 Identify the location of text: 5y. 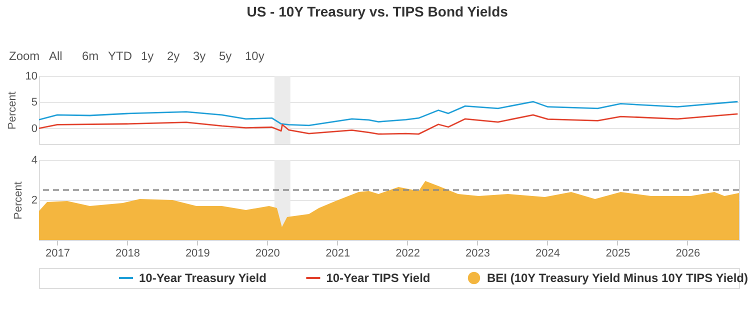
(225, 56).